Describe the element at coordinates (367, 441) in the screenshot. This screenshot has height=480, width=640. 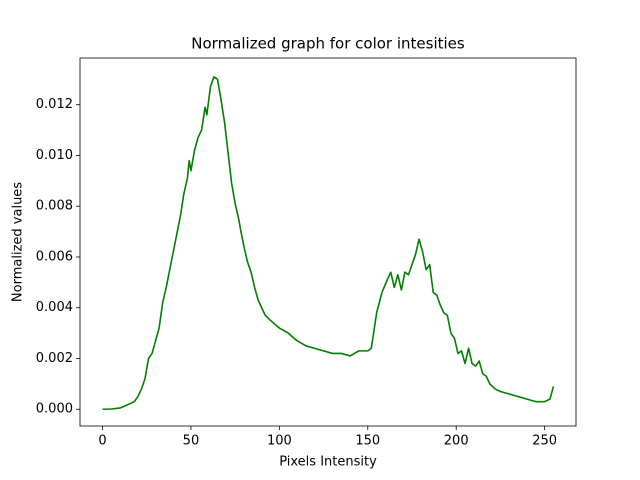
I see `x-tick-label: 150` at that location.